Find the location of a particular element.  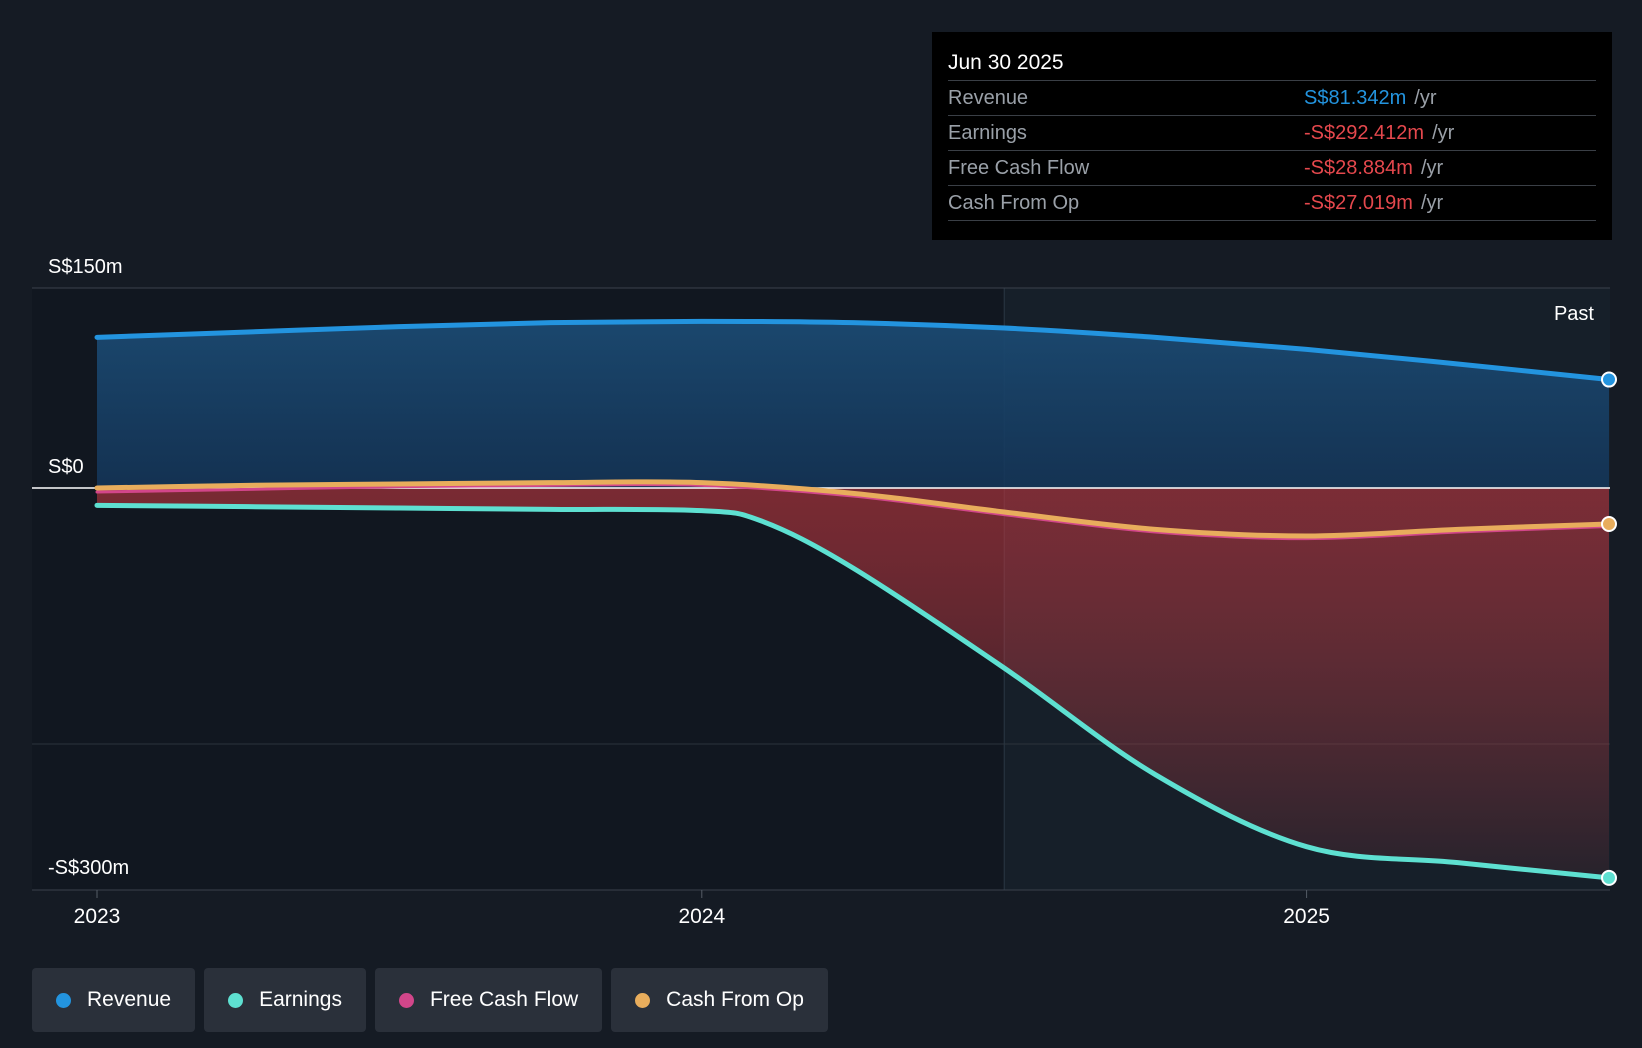

tooltip-row-free-cash-flow: Free Cash Flow -S$28.884m /yr is located at coordinates (1272, 168).